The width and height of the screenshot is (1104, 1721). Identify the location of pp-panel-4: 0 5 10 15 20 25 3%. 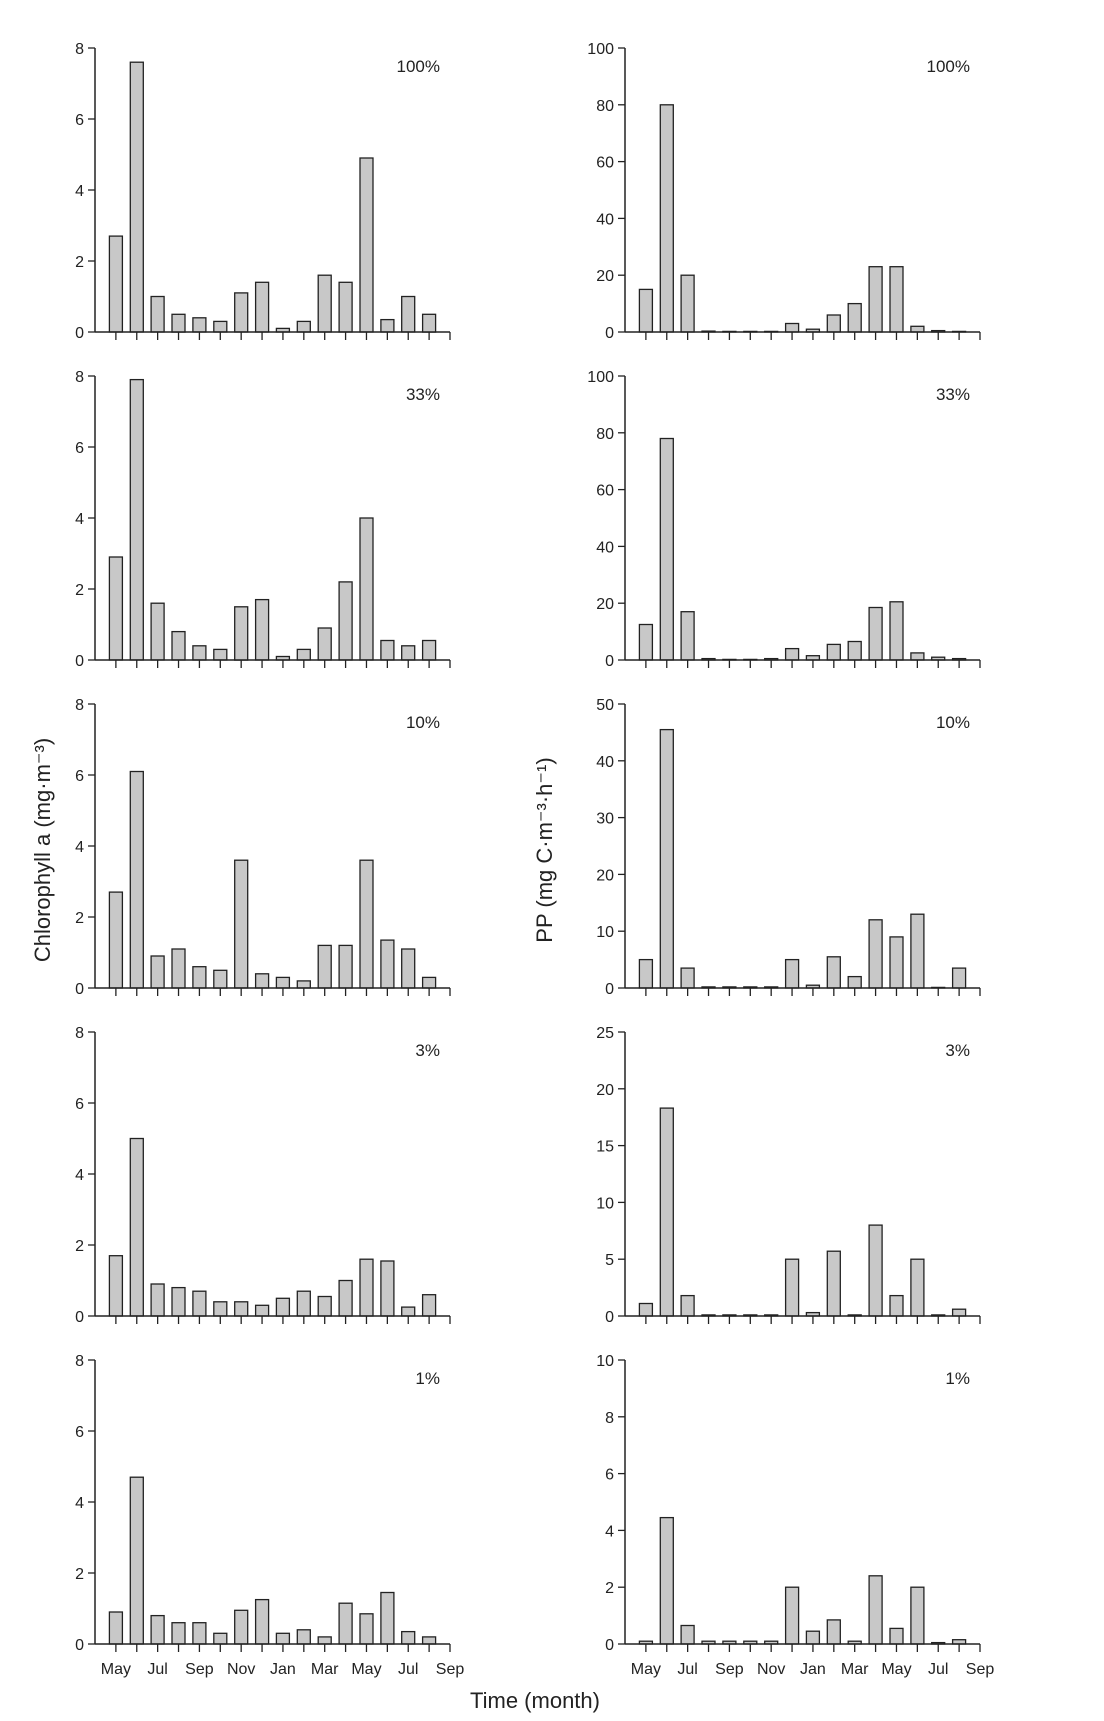
(788, 1175).